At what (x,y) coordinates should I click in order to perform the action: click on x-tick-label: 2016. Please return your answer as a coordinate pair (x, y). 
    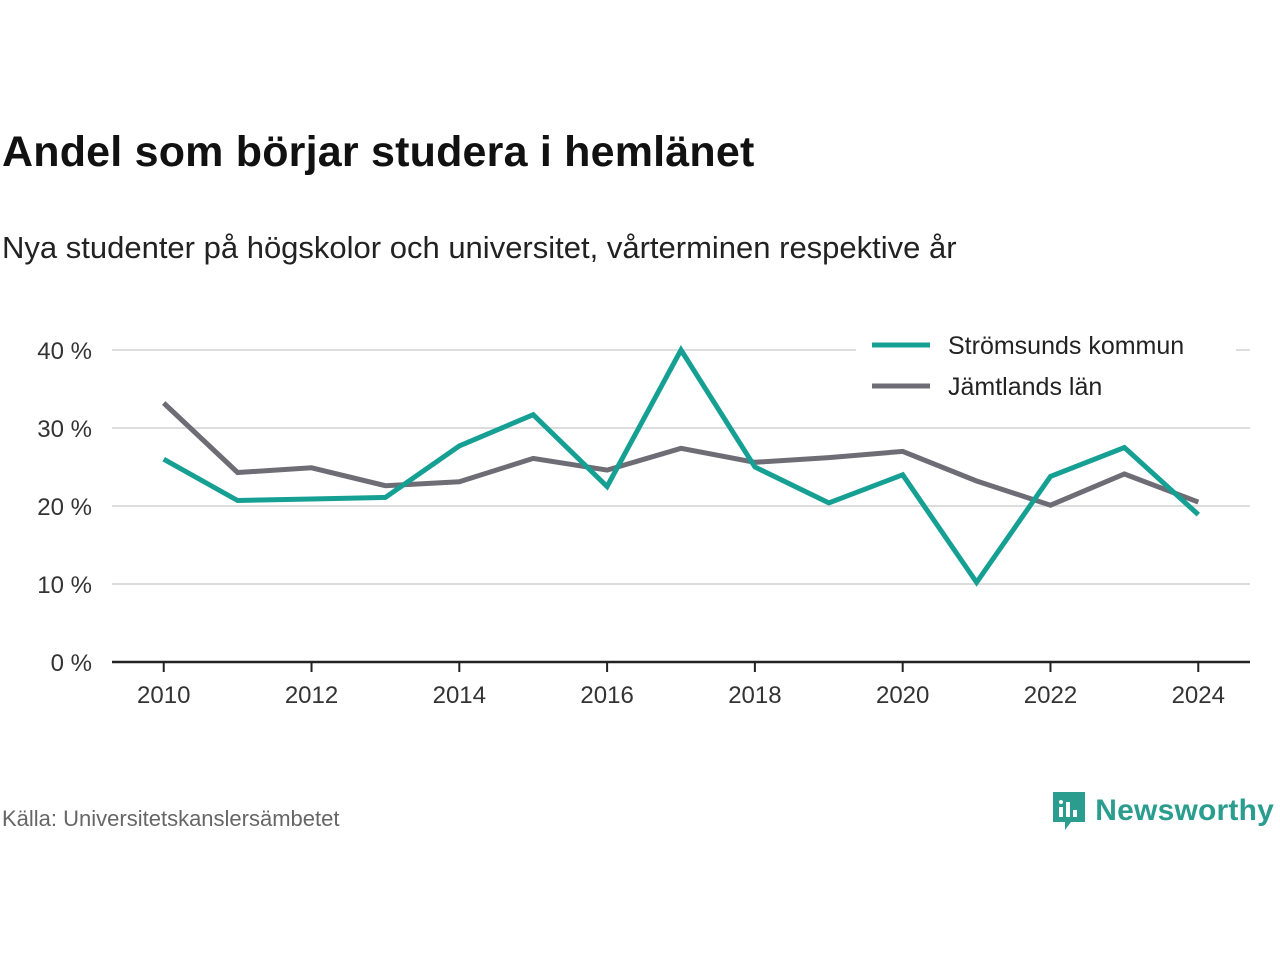
    Looking at the image, I should click on (606, 695).